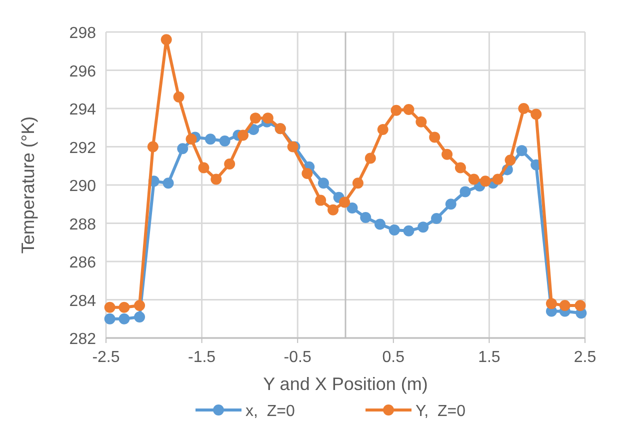  Describe the element at coordinates (82, 148) in the screenshot. I see `y-tick-label: 292` at that location.